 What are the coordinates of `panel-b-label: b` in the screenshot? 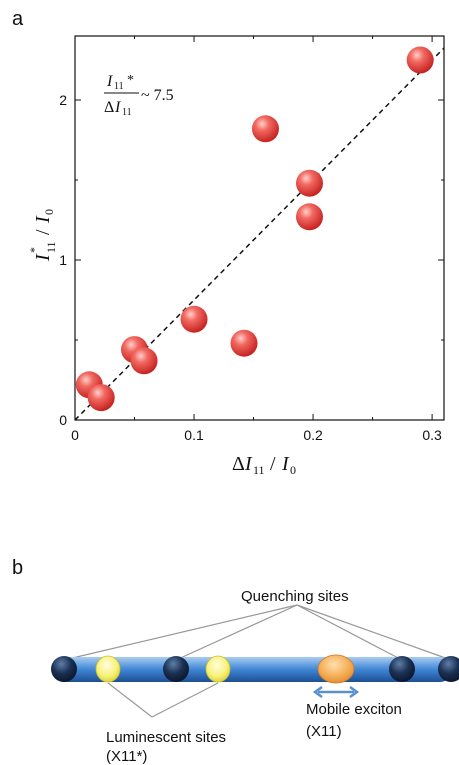 It's located at (18, 568).